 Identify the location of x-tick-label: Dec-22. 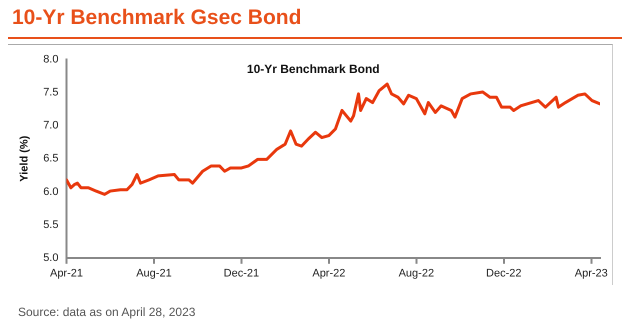
(504, 273).